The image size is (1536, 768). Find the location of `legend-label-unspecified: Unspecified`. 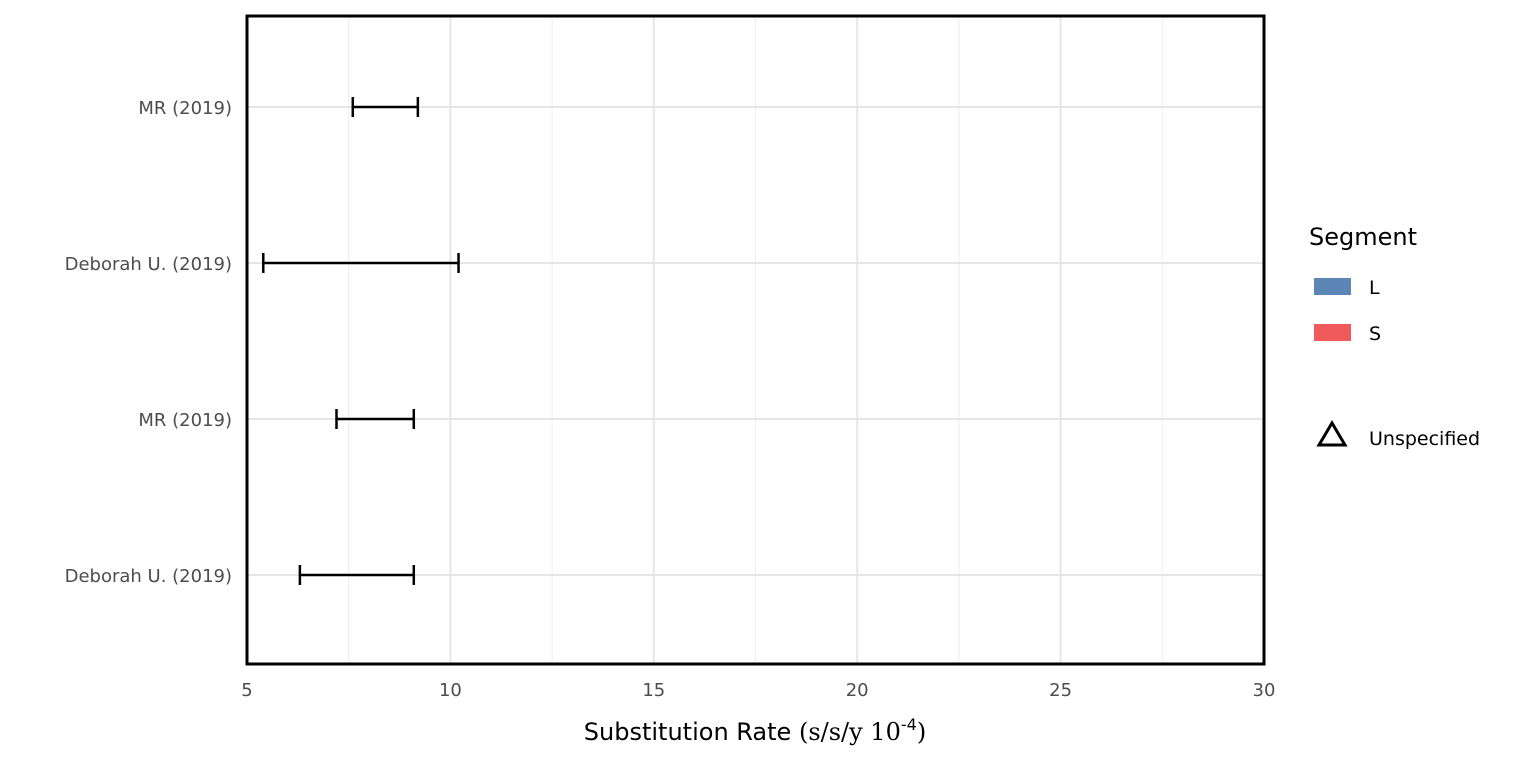

legend-label-unspecified: Unspecified is located at coordinates (1424, 439).